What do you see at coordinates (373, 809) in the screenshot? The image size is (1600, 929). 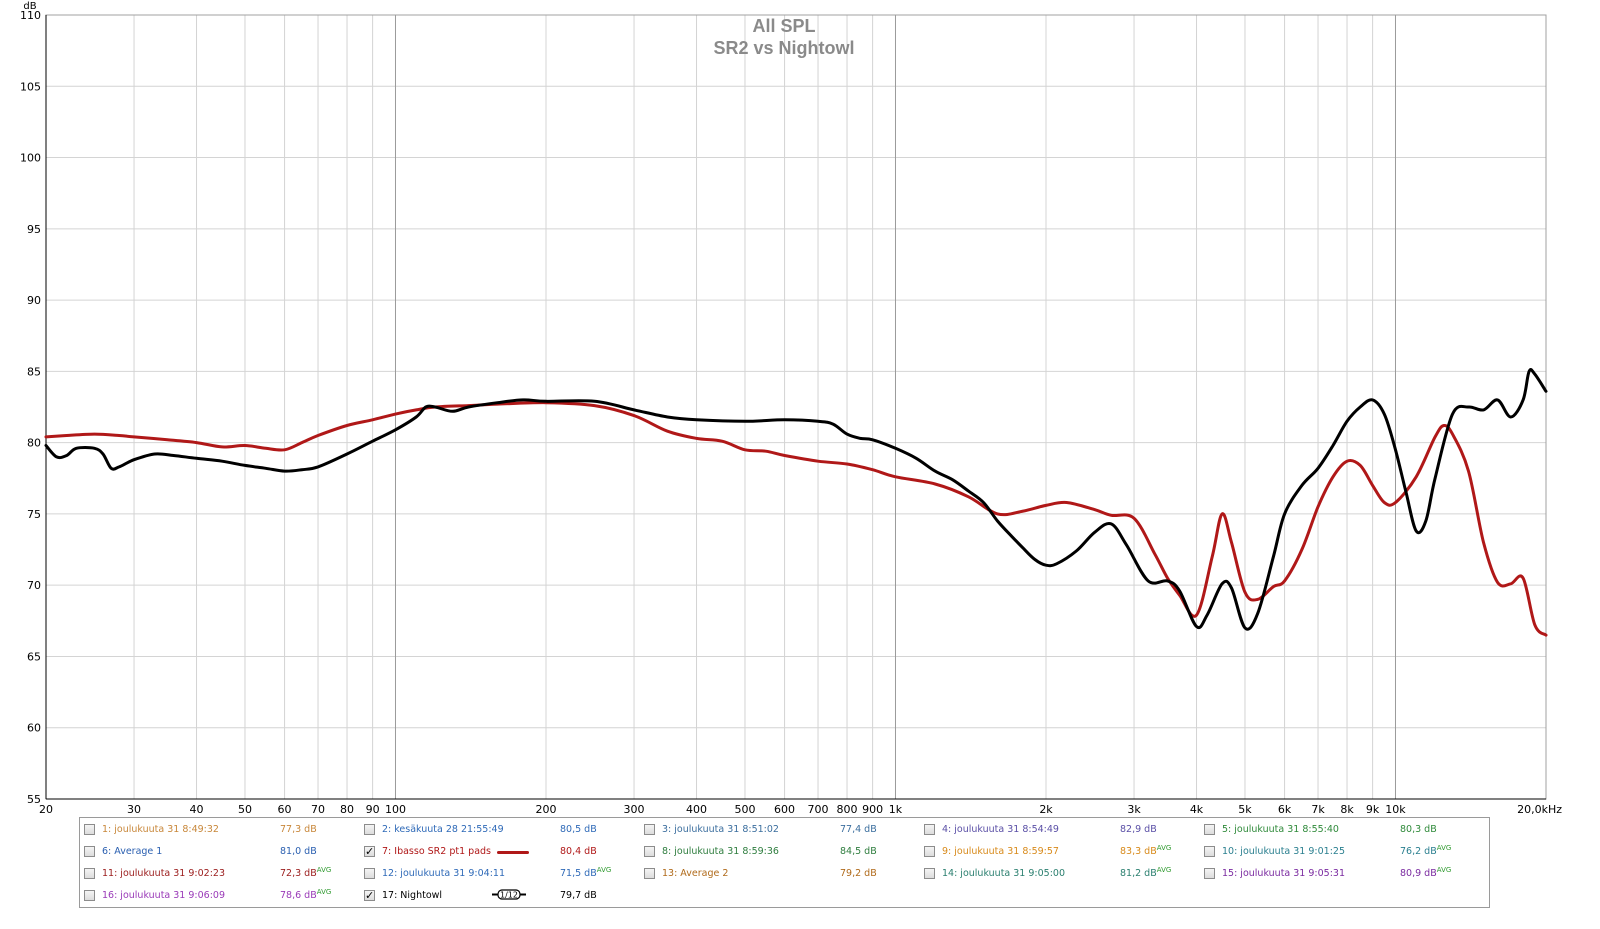 I see `x-tick-label: 90` at bounding box center [373, 809].